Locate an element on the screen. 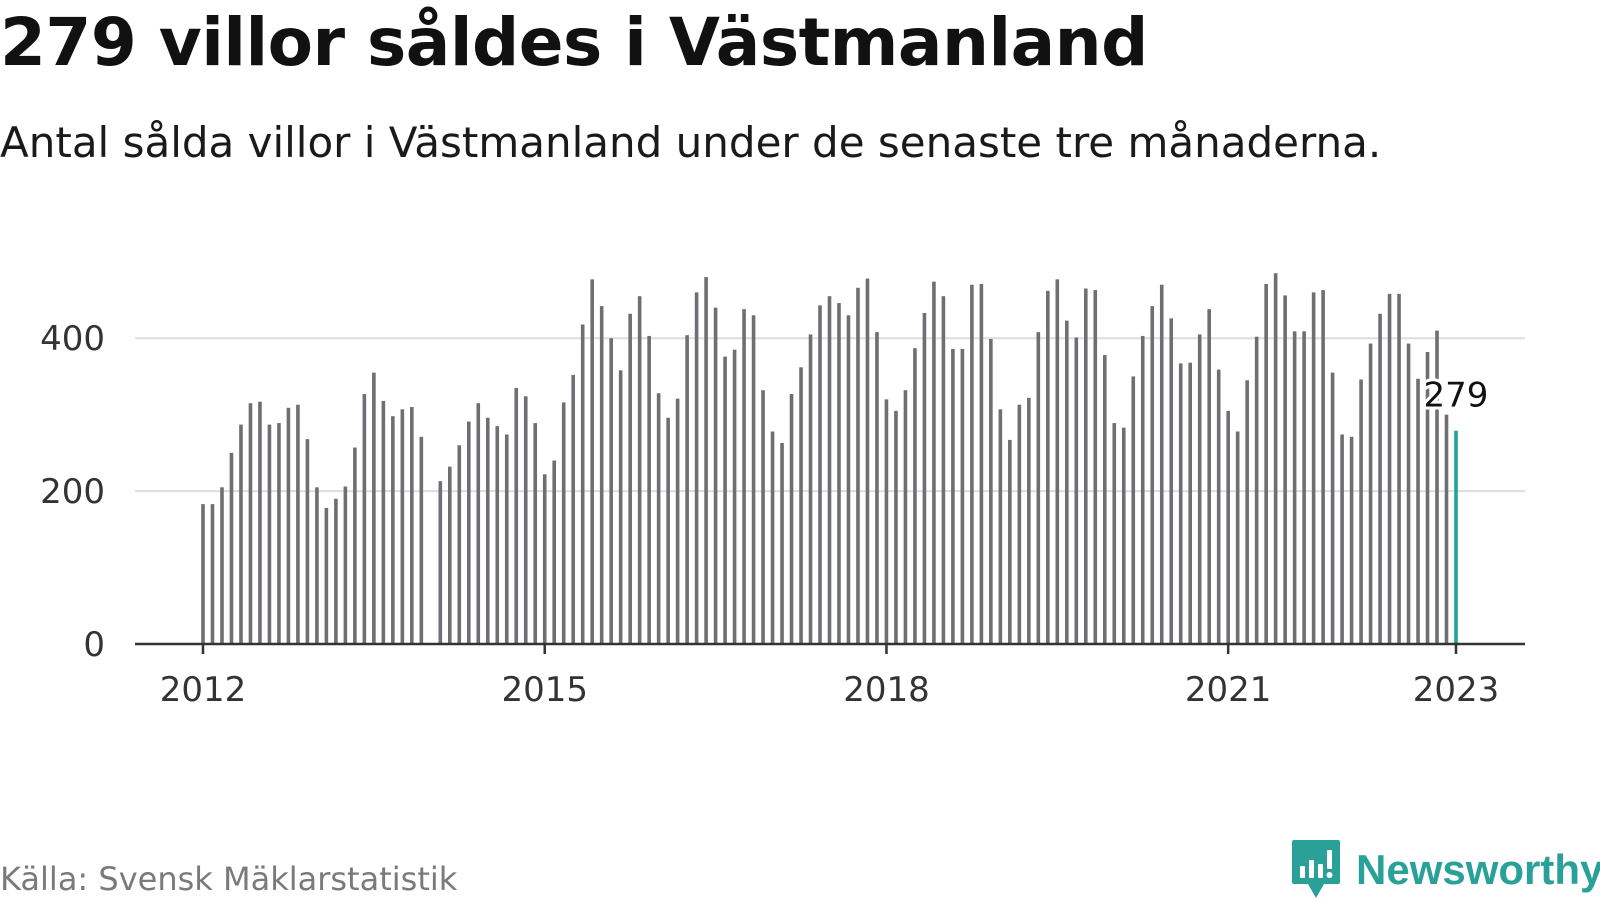 This screenshot has height=902, width=1600. bar-highlight is located at coordinates (1456, 537).